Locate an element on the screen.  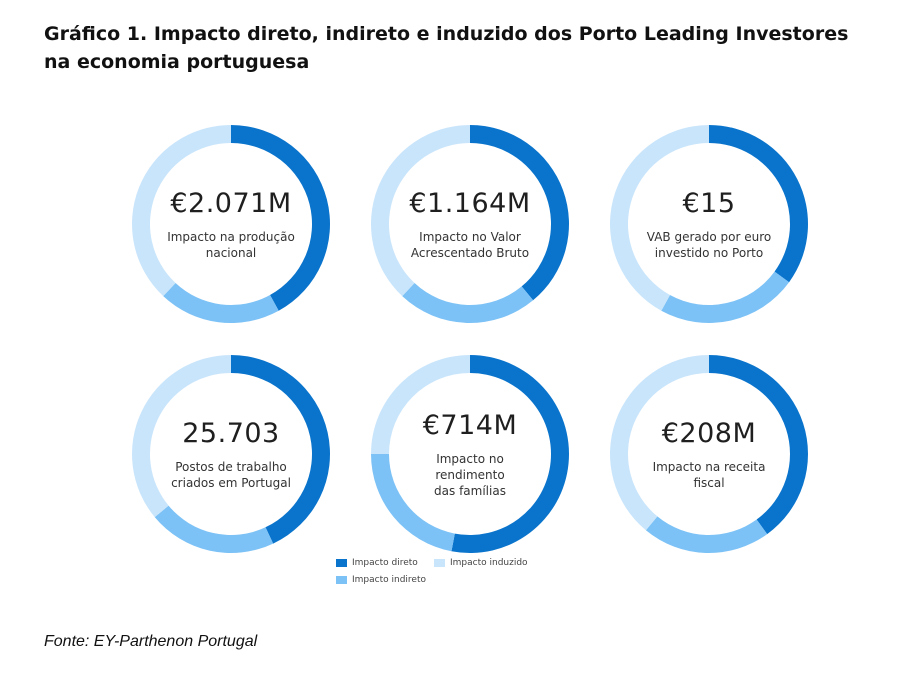
donut-value: €1.164M is located at coordinates (470, 203).